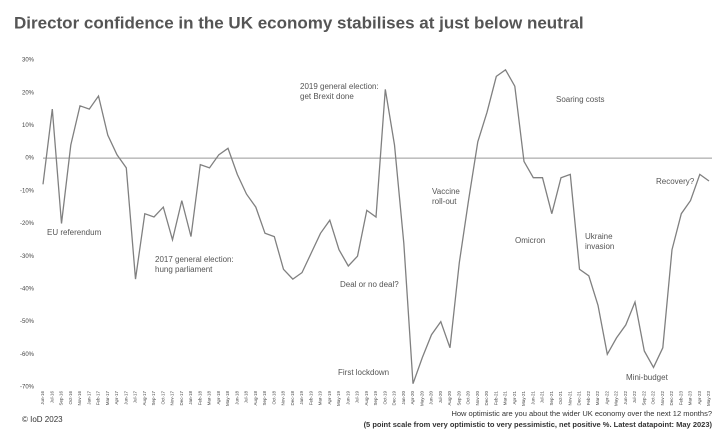 This screenshot has height=438, width=720. Describe the element at coordinates (327, 96) in the screenshot. I see `annotation: get Brexit done` at that location.